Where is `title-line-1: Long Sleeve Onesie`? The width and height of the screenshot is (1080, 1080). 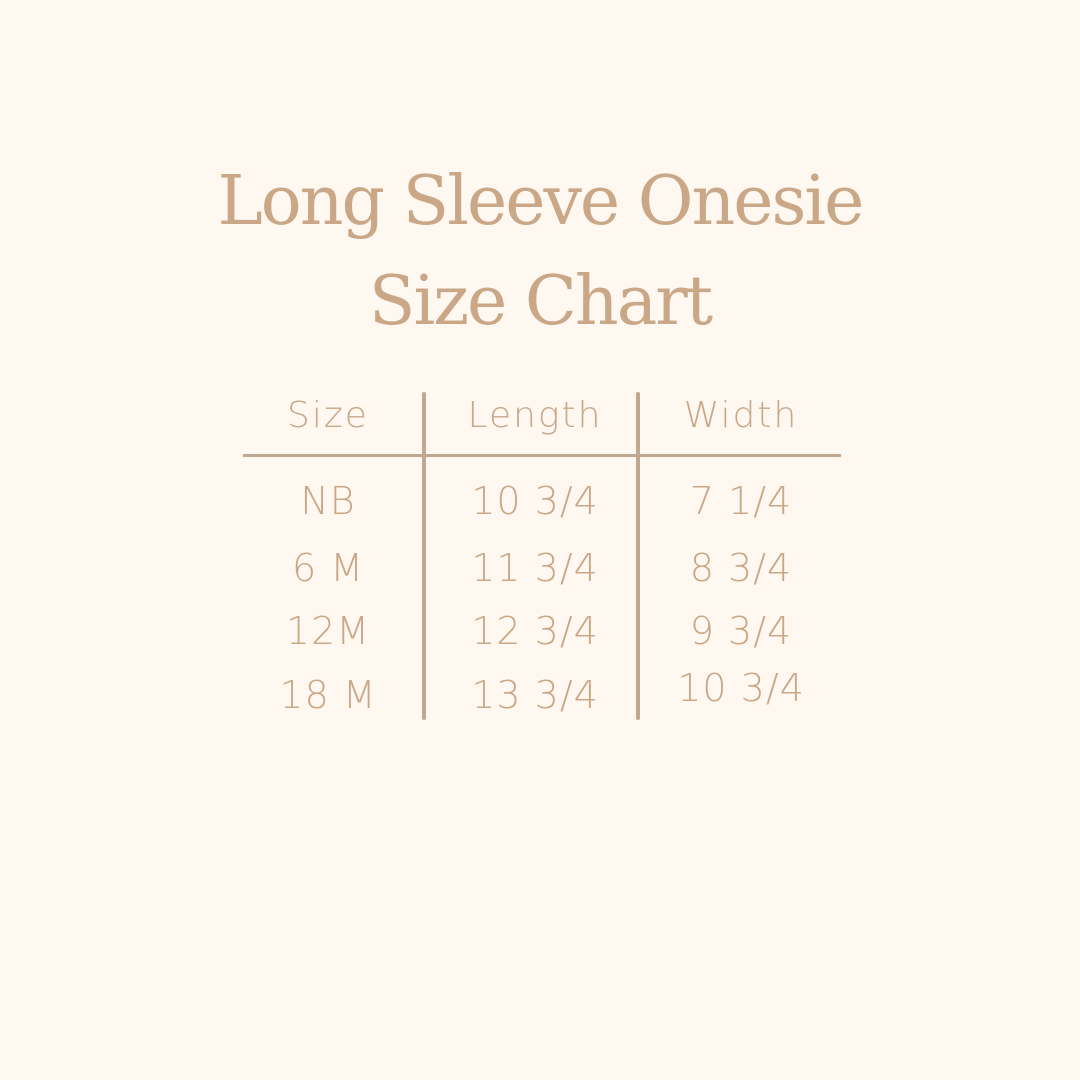 title-line-1: Long Sleeve Onesie is located at coordinates (541, 201).